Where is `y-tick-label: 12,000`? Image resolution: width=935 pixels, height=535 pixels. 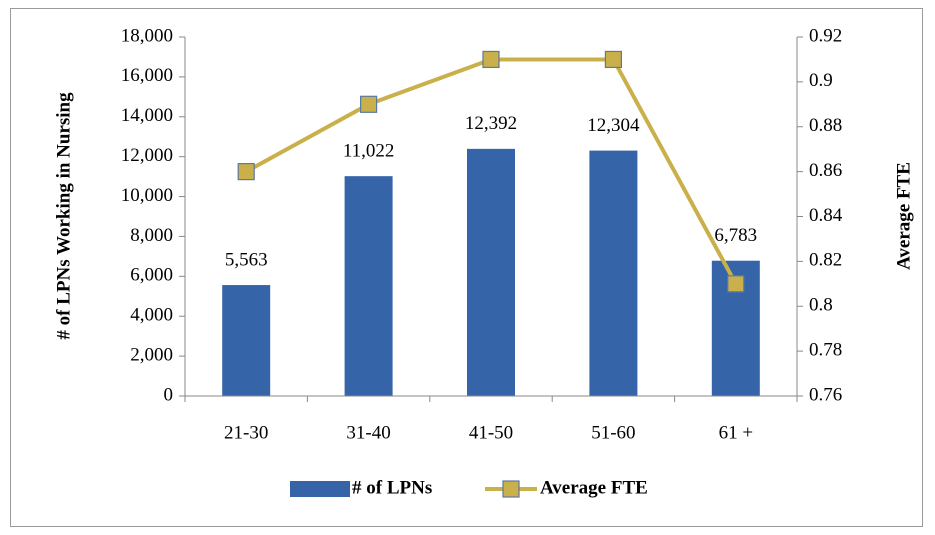
y-tick-label: 12,000 is located at coordinates (147, 155).